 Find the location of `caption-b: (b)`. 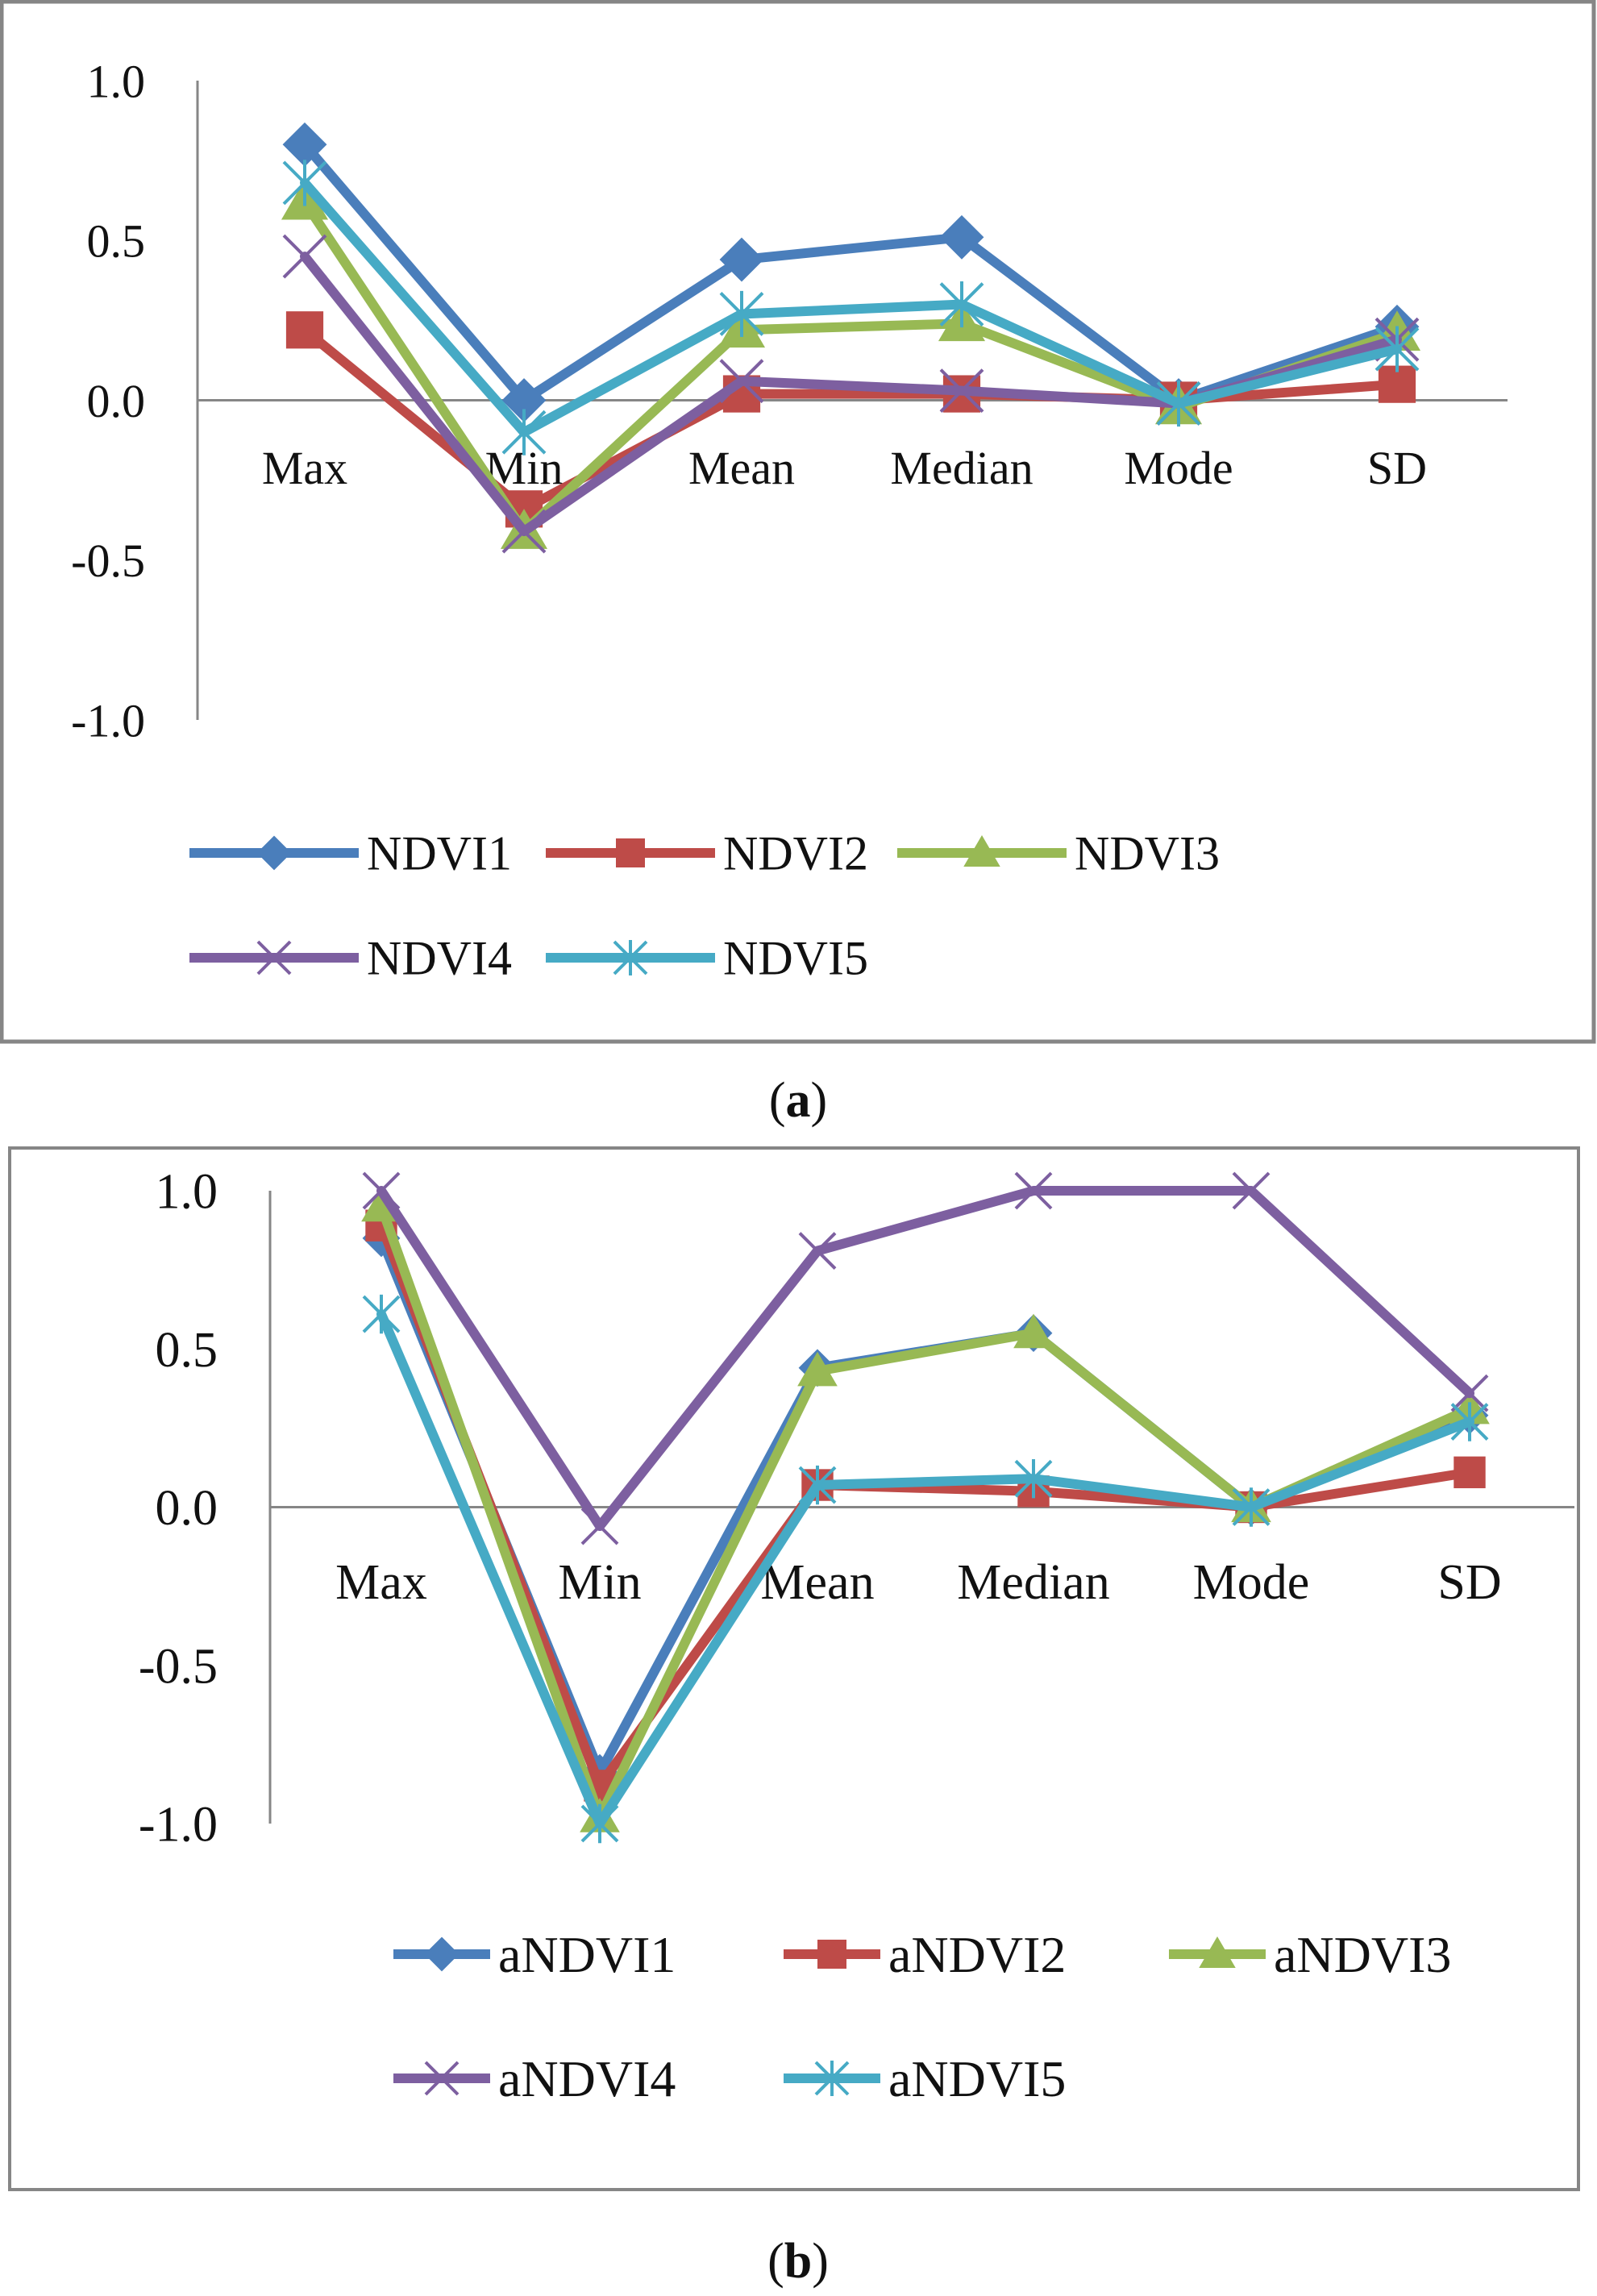

caption-b: (b) is located at coordinates (798, 2262).